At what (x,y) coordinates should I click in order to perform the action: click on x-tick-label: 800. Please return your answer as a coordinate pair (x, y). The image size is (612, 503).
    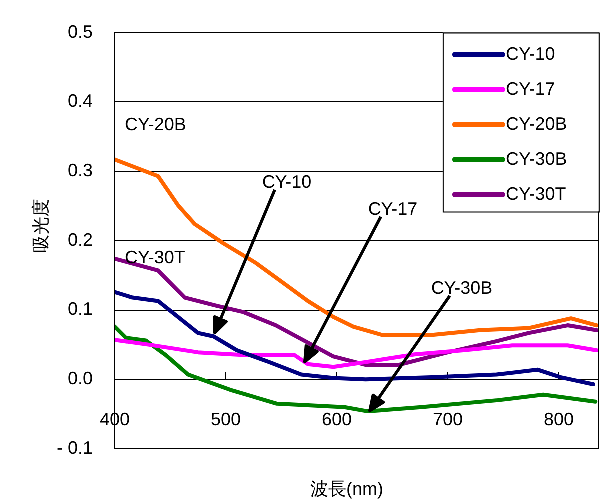
    Looking at the image, I should click on (559, 419).